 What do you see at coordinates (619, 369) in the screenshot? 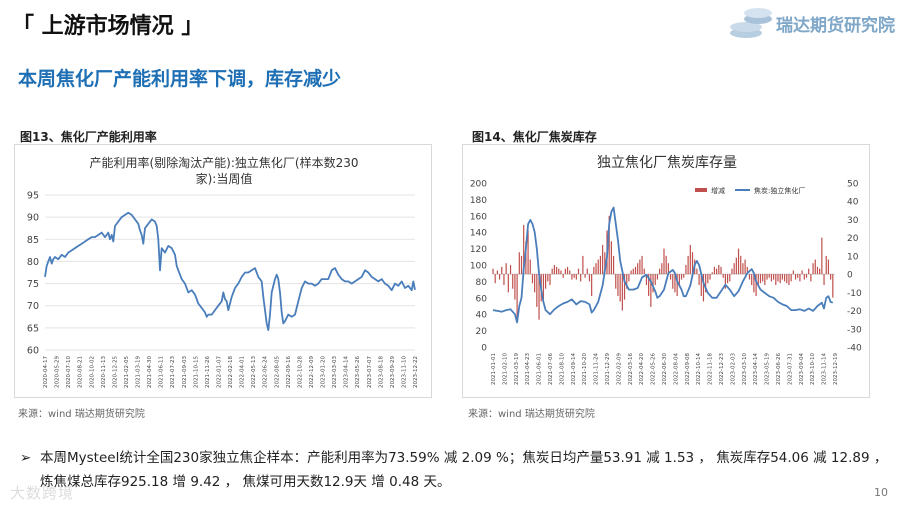
I see `chart2-xtick-label: 2022-02-09` at bounding box center [619, 369].